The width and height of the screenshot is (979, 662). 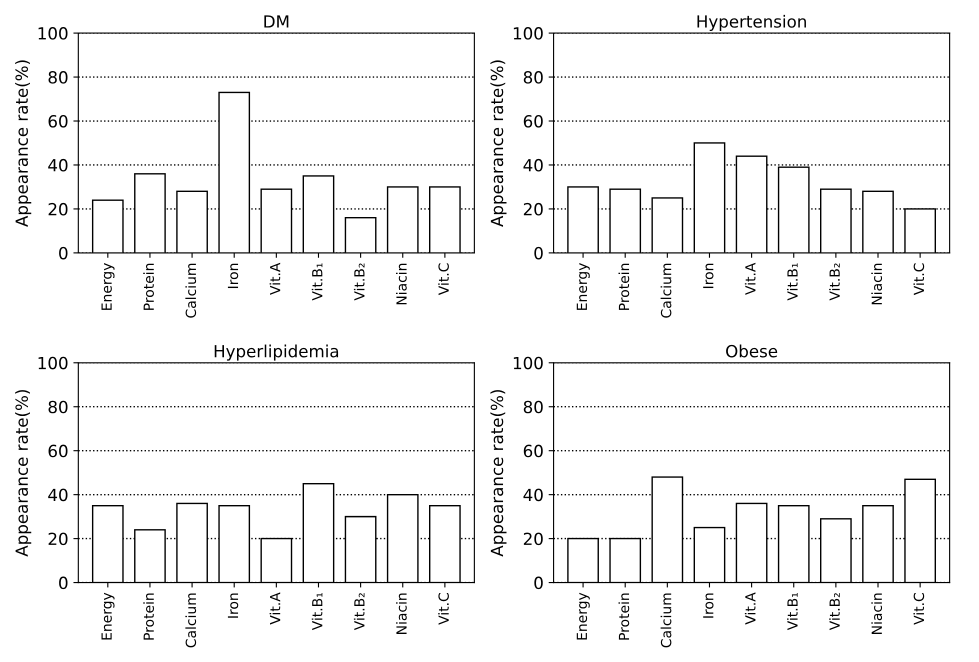 I want to click on chart-title: Hyperlipidemia, so click(x=276, y=352).